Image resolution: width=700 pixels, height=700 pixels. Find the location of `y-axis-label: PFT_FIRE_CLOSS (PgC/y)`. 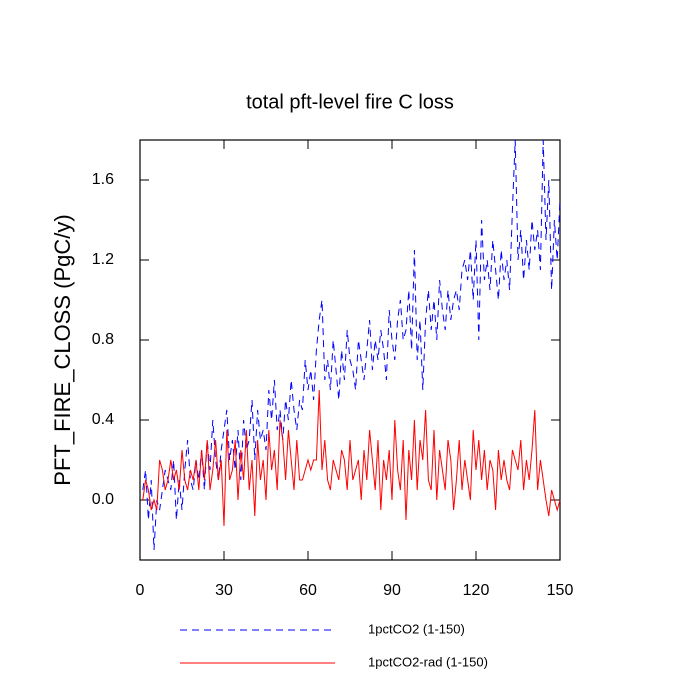

y-axis-label: PFT_FIRE_CLOSS (PgC/y) is located at coordinates (62, 349).